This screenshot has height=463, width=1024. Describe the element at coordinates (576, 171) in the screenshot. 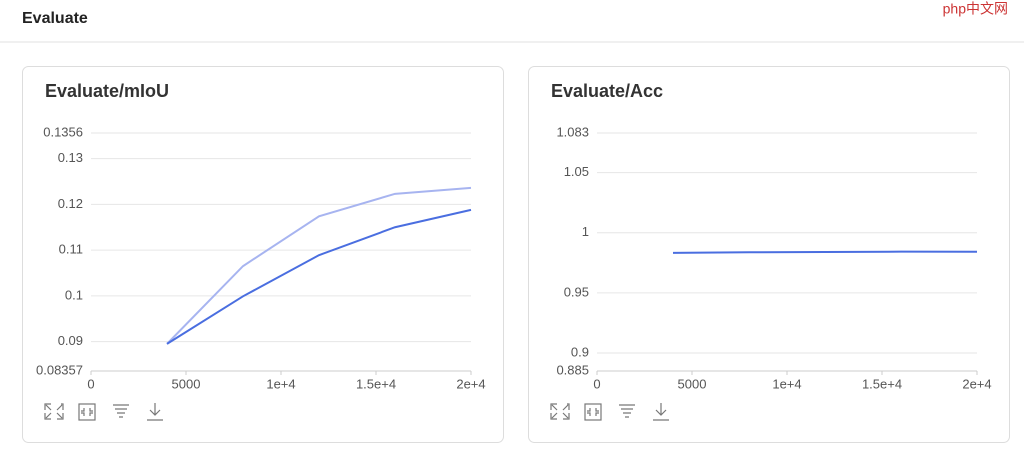

I see `y-tick-label: 1.05` at that location.